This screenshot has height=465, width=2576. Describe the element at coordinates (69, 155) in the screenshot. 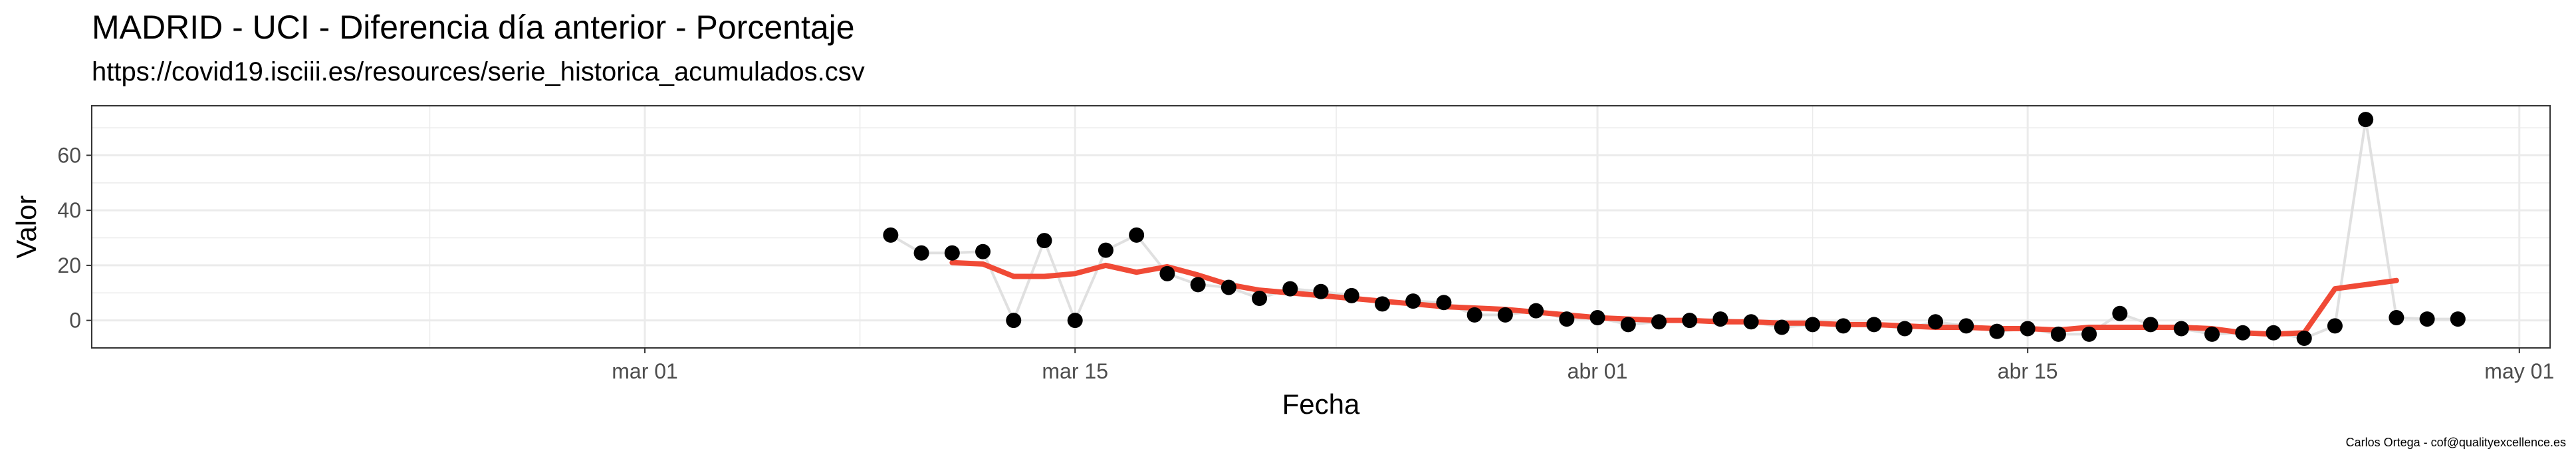

I see `y-tick-label: 60` at that location.